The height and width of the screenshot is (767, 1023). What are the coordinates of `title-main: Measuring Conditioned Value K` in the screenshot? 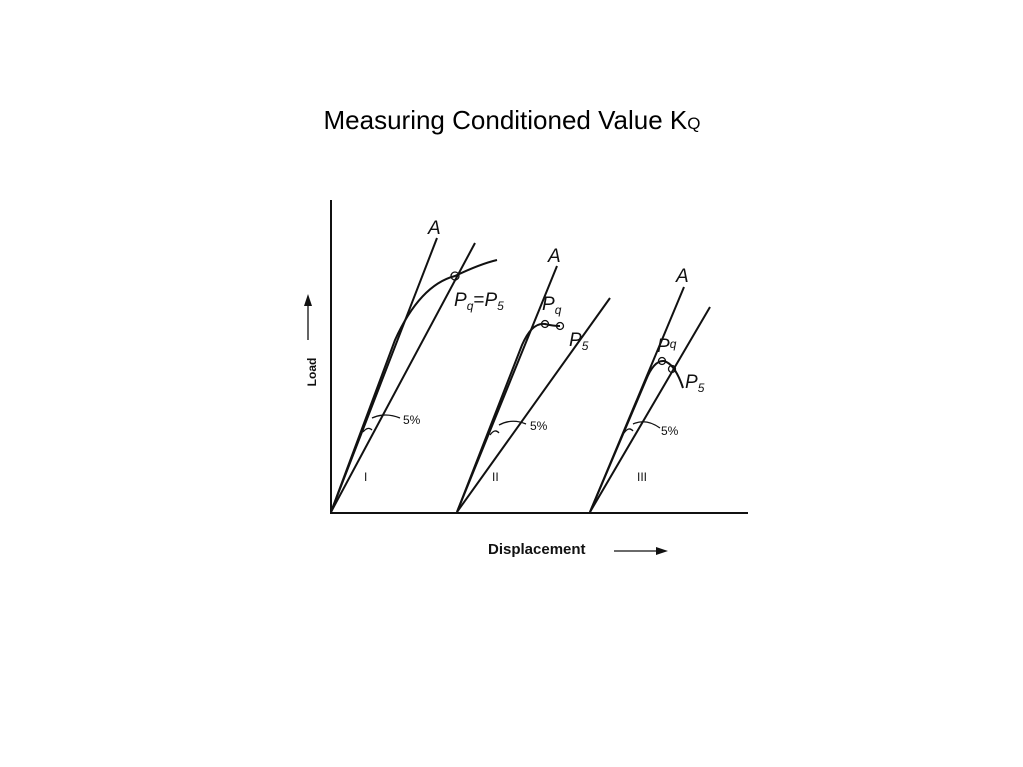 It's located at (506, 120).